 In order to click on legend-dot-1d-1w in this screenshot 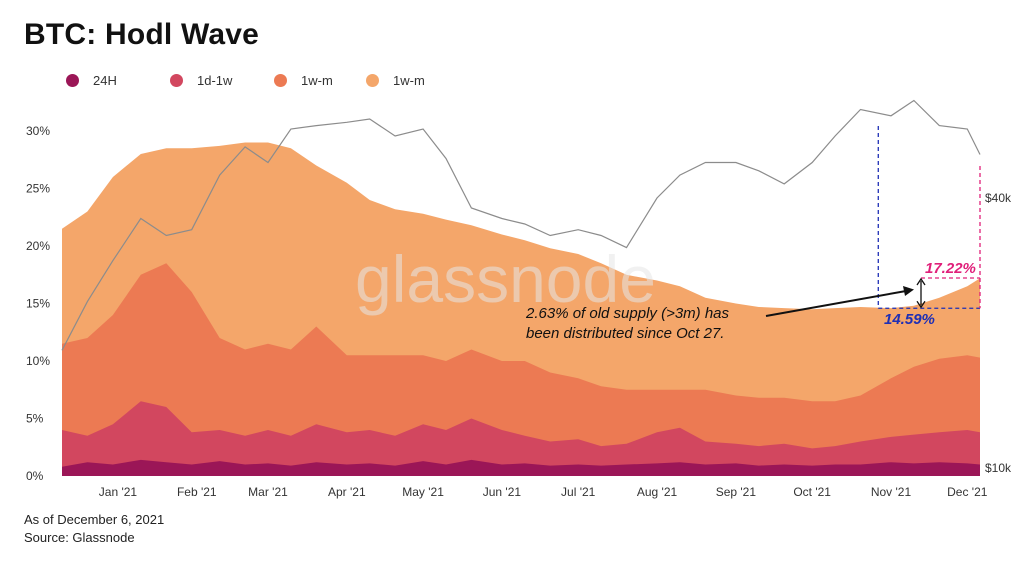, I will do `click(176, 80)`.